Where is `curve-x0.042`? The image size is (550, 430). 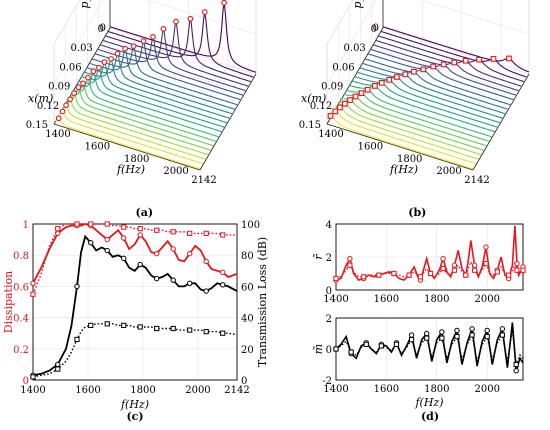 curve-x0.042 is located at coordinates (440, 77).